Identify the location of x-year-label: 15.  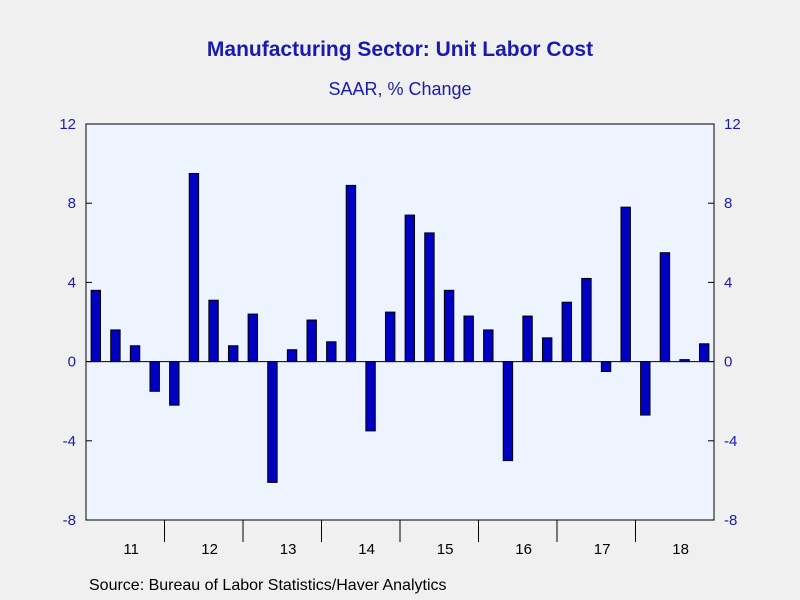
(445, 549).